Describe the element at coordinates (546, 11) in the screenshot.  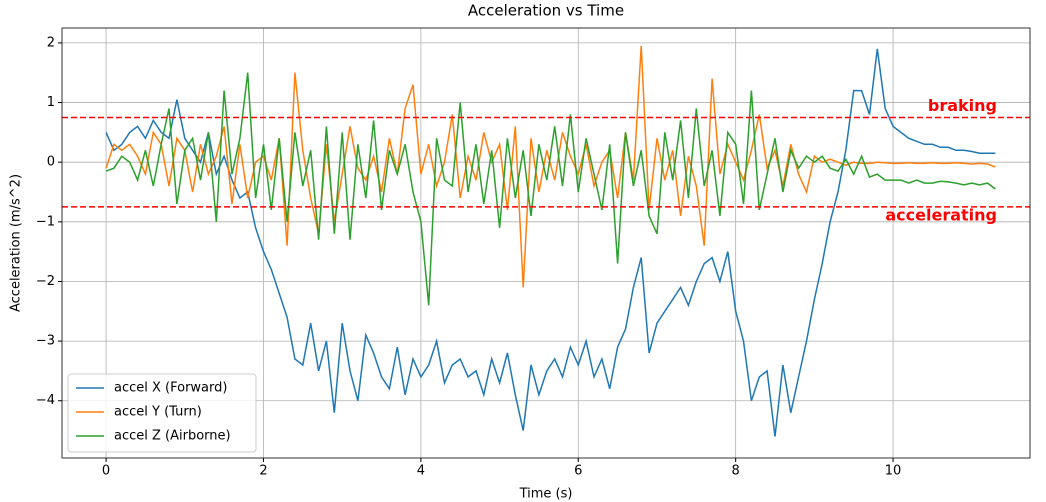
I see `chart-title: Acceleration vs Time` at that location.